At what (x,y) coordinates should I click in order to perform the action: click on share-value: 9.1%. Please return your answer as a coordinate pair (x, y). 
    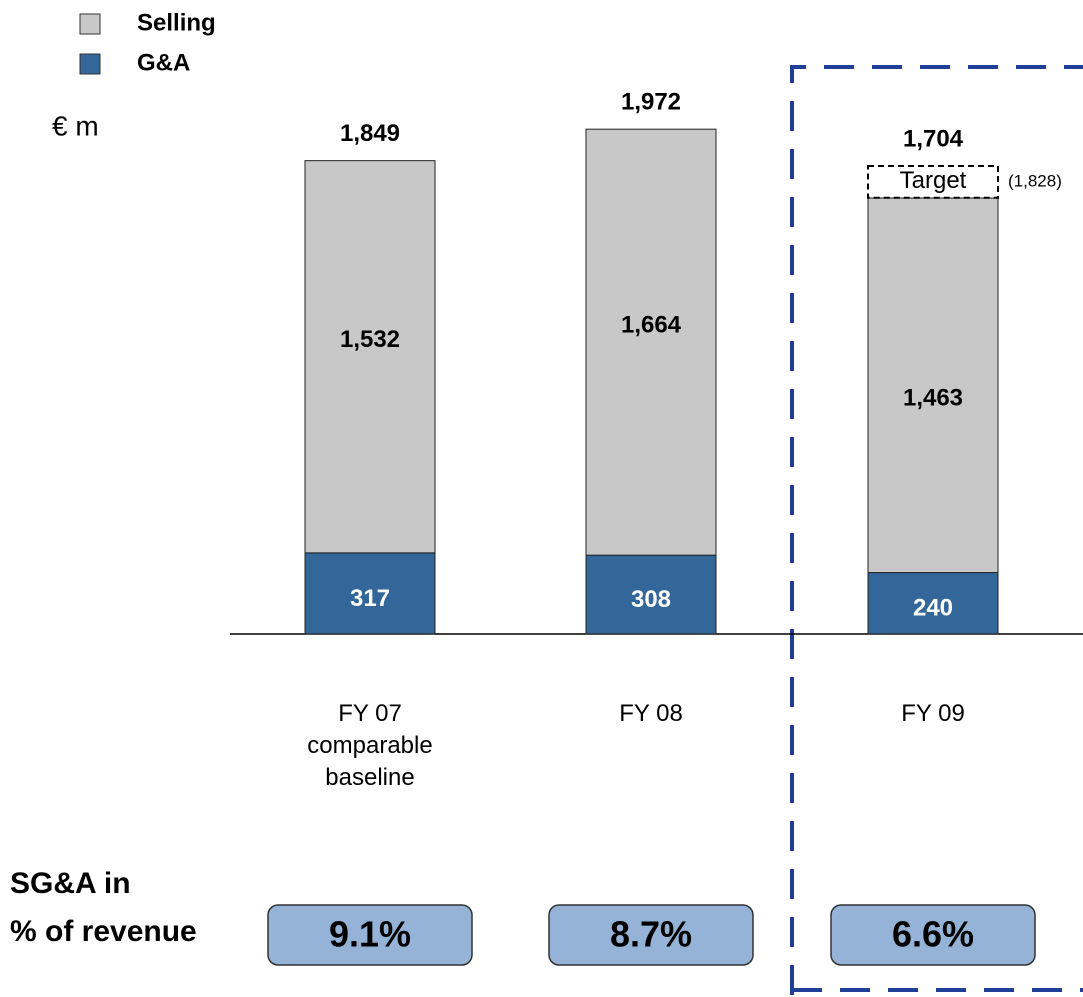
    Looking at the image, I should click on (370, 934).